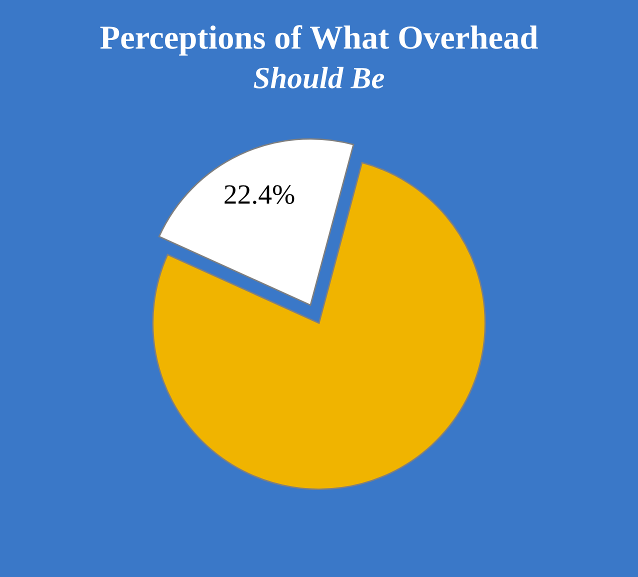 This screenshot has height=577, width=638. Describe the element at coordinates (319, 40) in the screenshot. I see `chart-title: Perceptions of What Overhead` at that location.